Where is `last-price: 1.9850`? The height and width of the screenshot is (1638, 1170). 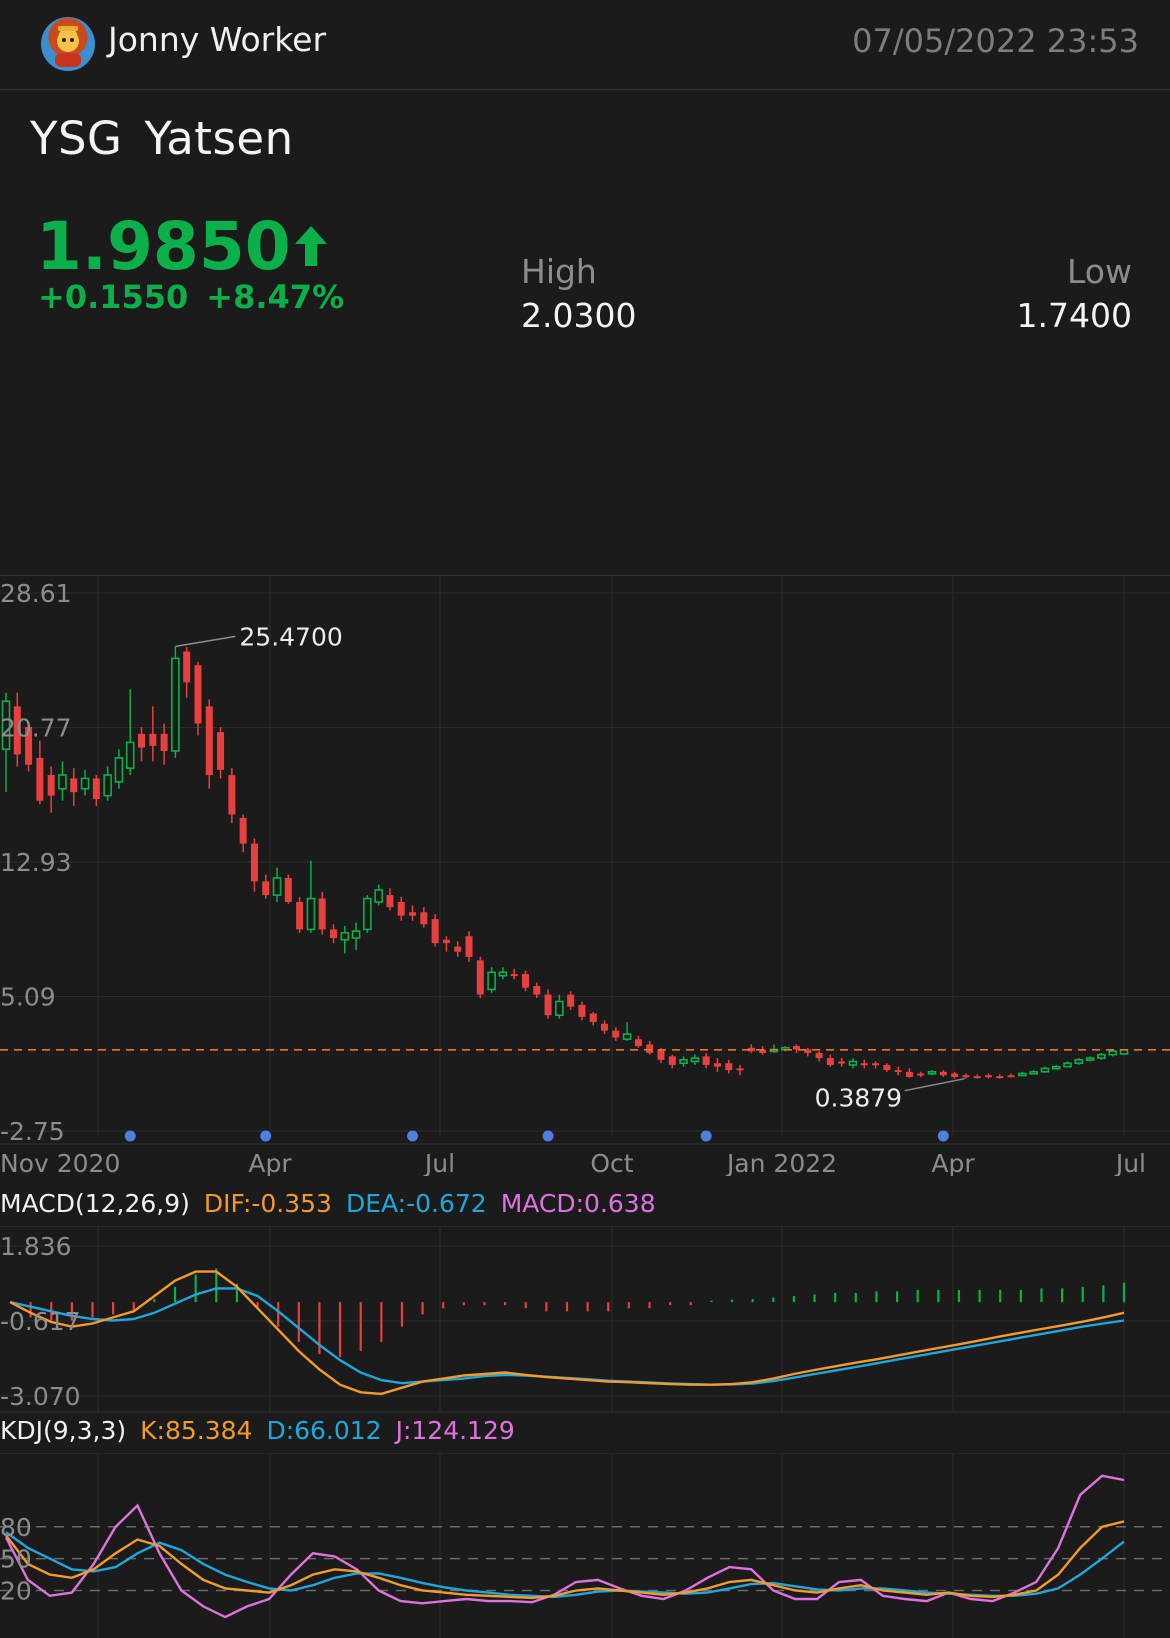
last-price: 1.9850 is located at coordinates (182, 246).